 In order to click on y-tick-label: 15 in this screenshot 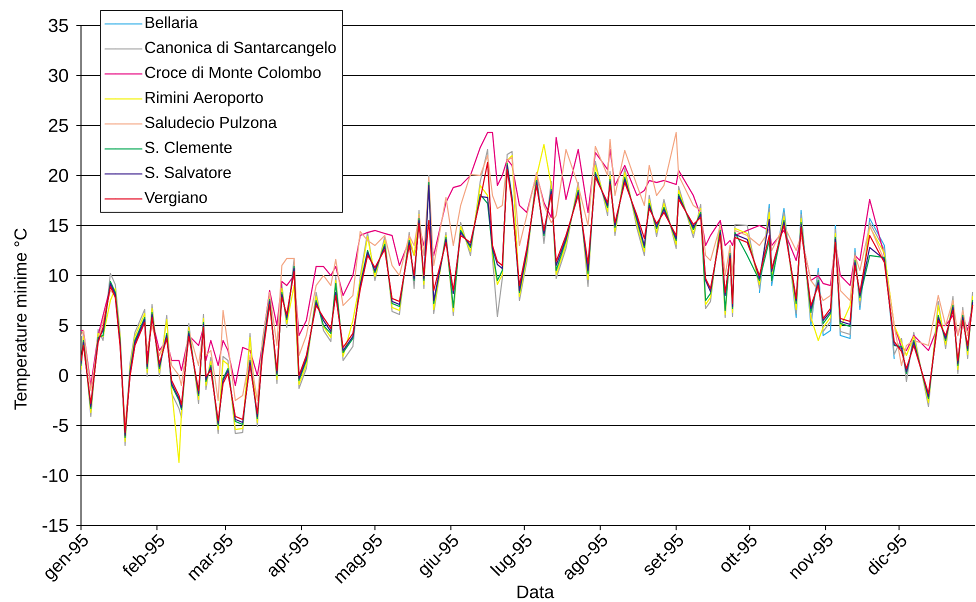, I will do `click(58, 225)`.